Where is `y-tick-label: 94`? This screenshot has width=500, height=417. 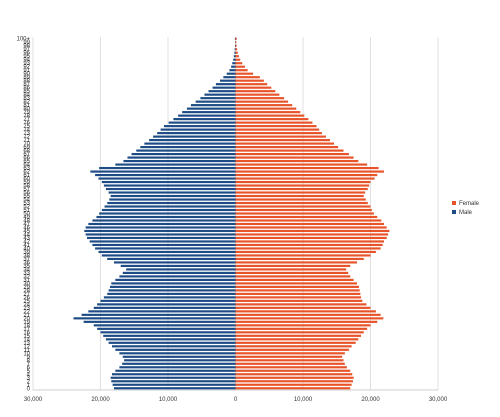
y-tick-label: 94 is located at coordinates (26, 61).